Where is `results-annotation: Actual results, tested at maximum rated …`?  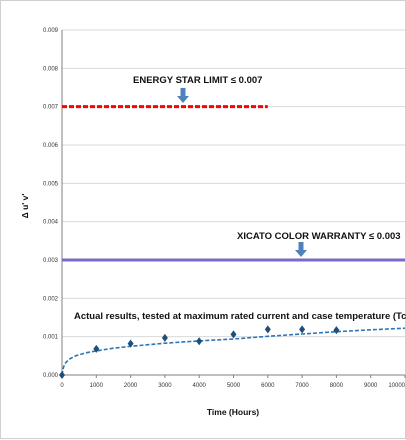
results-annotation: Actual results, tested at maximum rated … is located at coordinates (240, 316).